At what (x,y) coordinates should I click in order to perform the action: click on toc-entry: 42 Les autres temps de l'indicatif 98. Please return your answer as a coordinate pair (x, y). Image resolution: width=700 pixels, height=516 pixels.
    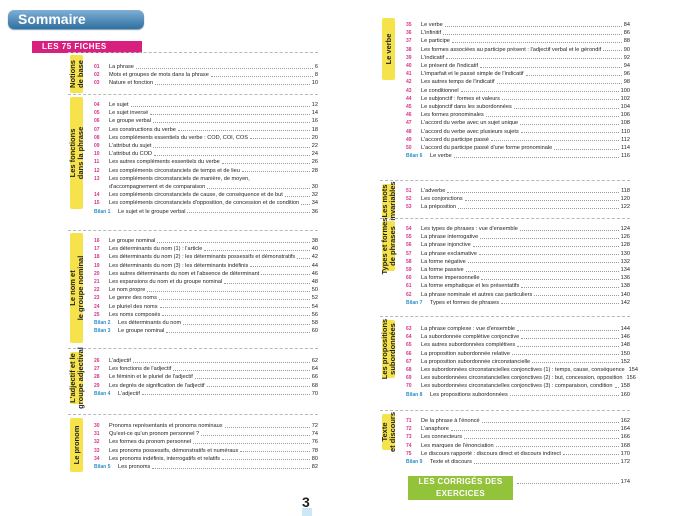
    Looking at the image, I should click on (518, 82).